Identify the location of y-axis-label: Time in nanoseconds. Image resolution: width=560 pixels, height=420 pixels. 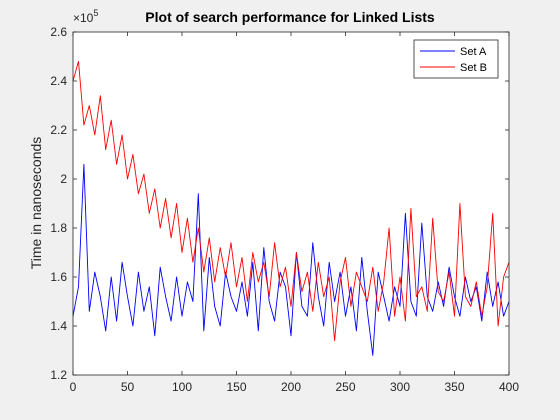
(36, 203).